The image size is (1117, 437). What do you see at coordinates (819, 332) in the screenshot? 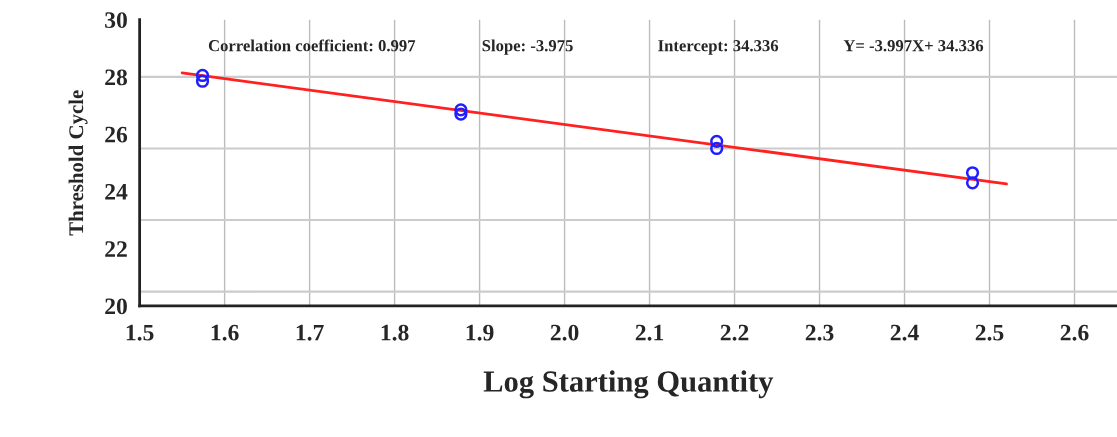
I see `x-tick-label: 2.3` at bounding box center [819, 332].